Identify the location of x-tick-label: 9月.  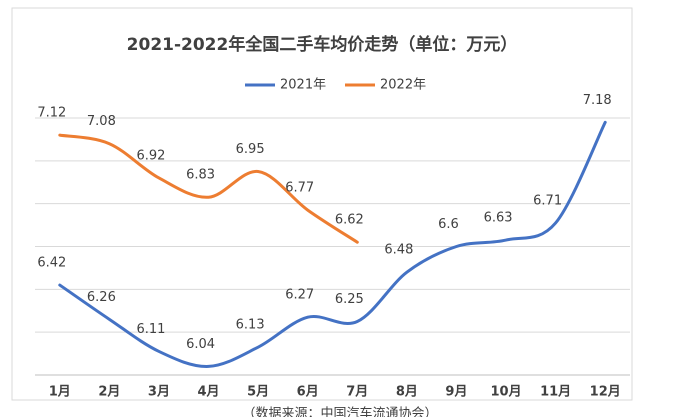
(456, 392).